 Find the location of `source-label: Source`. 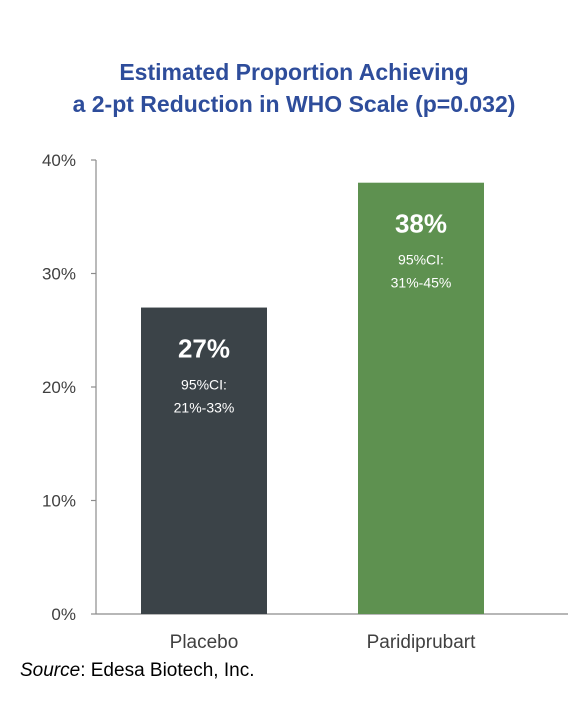

source-label: Source is located at coordinates (50, 670).